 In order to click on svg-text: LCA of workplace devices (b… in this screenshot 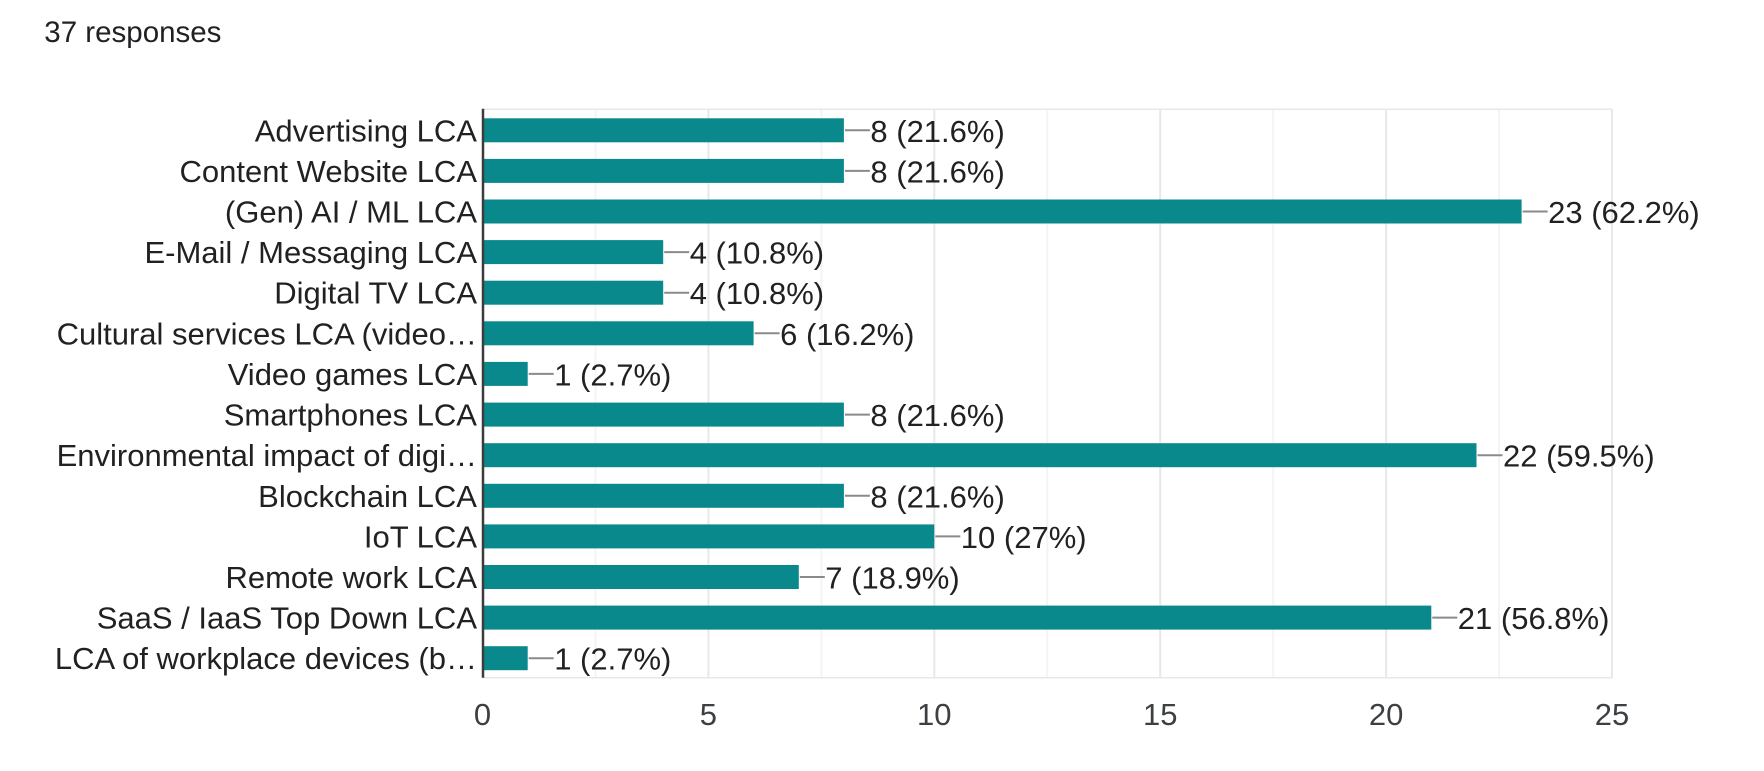, I will do `click(266, 658)`.